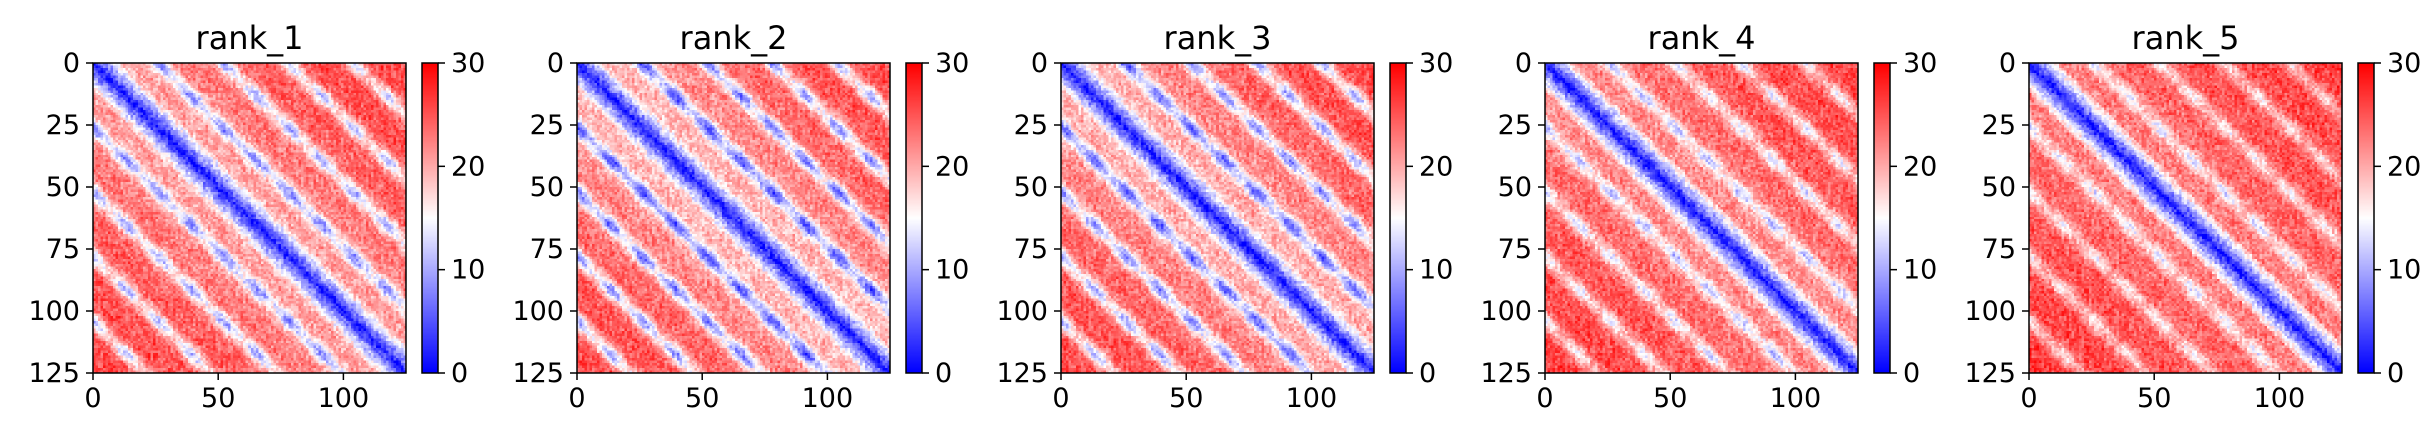 This screenshot has width=2435, height=438. I want to click on panel-title: rank_4, so click(1702, 38).